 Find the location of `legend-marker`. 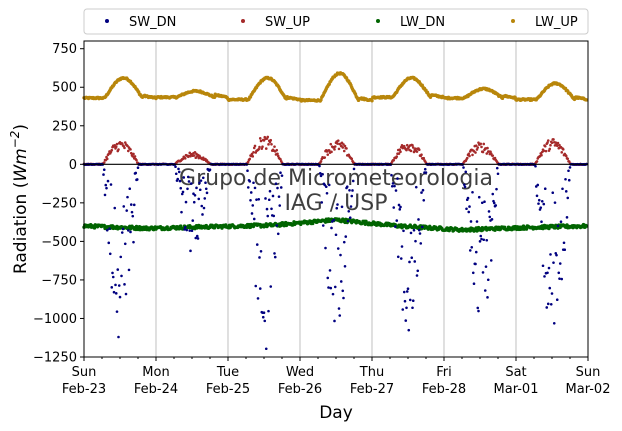

legend-marker is located at coordinates (513, 21).